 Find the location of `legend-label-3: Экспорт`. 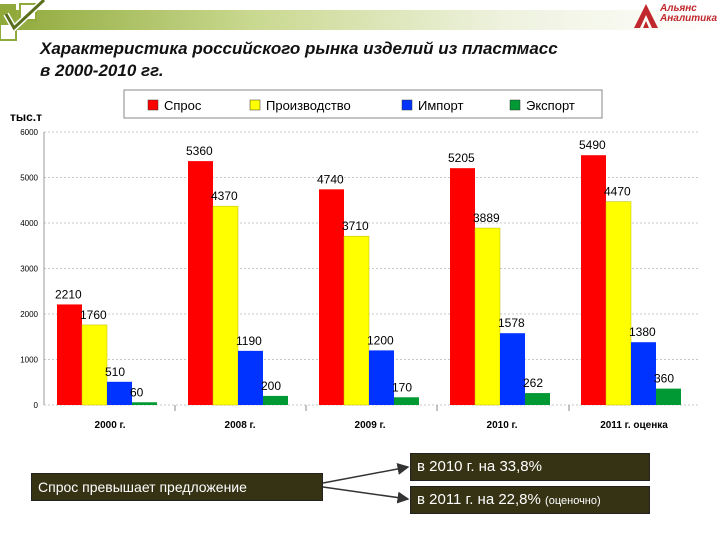

legend-label-3: Экспорт is located at coordinates (550, 105).